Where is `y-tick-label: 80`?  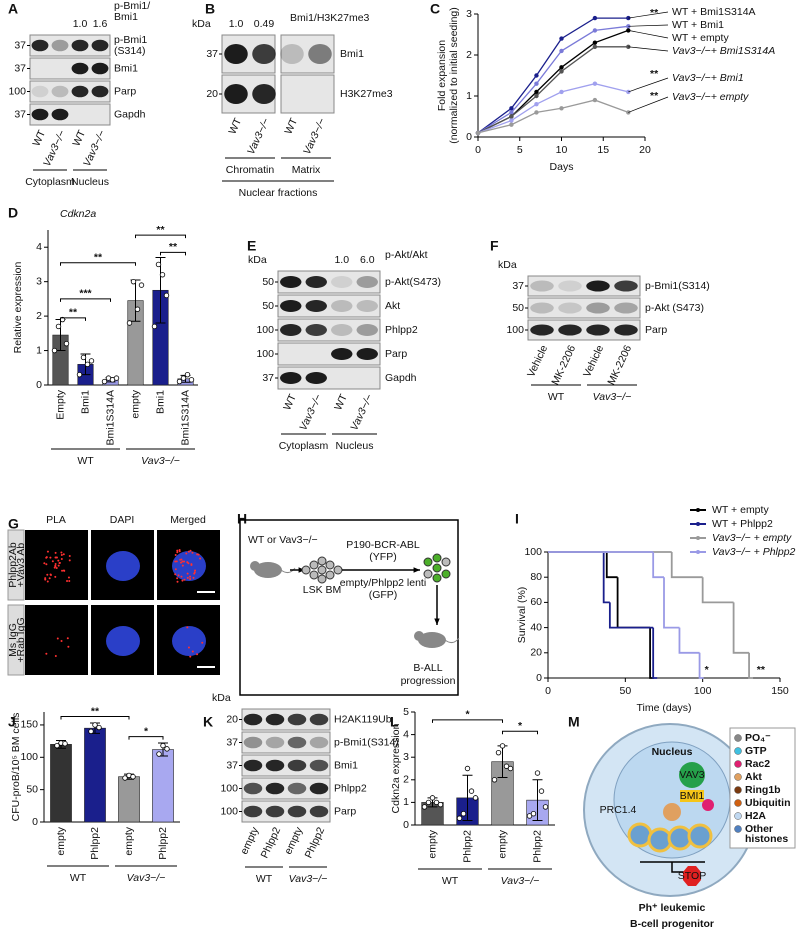 y-tick-label: 80 is located at coordinates (536, 577).